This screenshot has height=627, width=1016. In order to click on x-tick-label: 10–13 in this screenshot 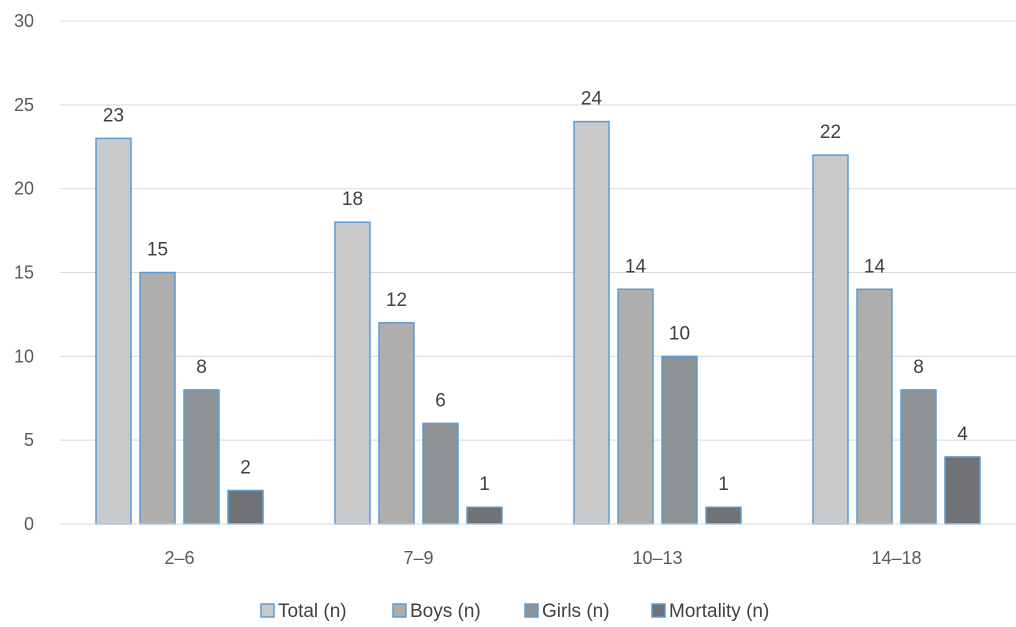, I will do `click(657, 558)`.